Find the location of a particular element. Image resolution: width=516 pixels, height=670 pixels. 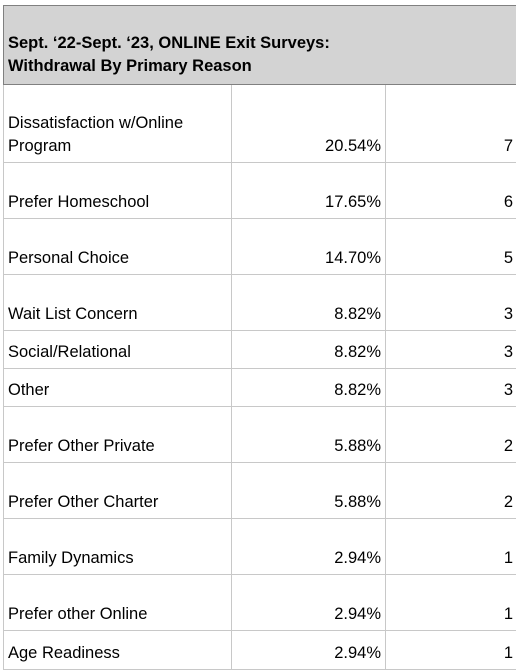

reason-cell: Age Readiness is located at coordinates (118, 650).